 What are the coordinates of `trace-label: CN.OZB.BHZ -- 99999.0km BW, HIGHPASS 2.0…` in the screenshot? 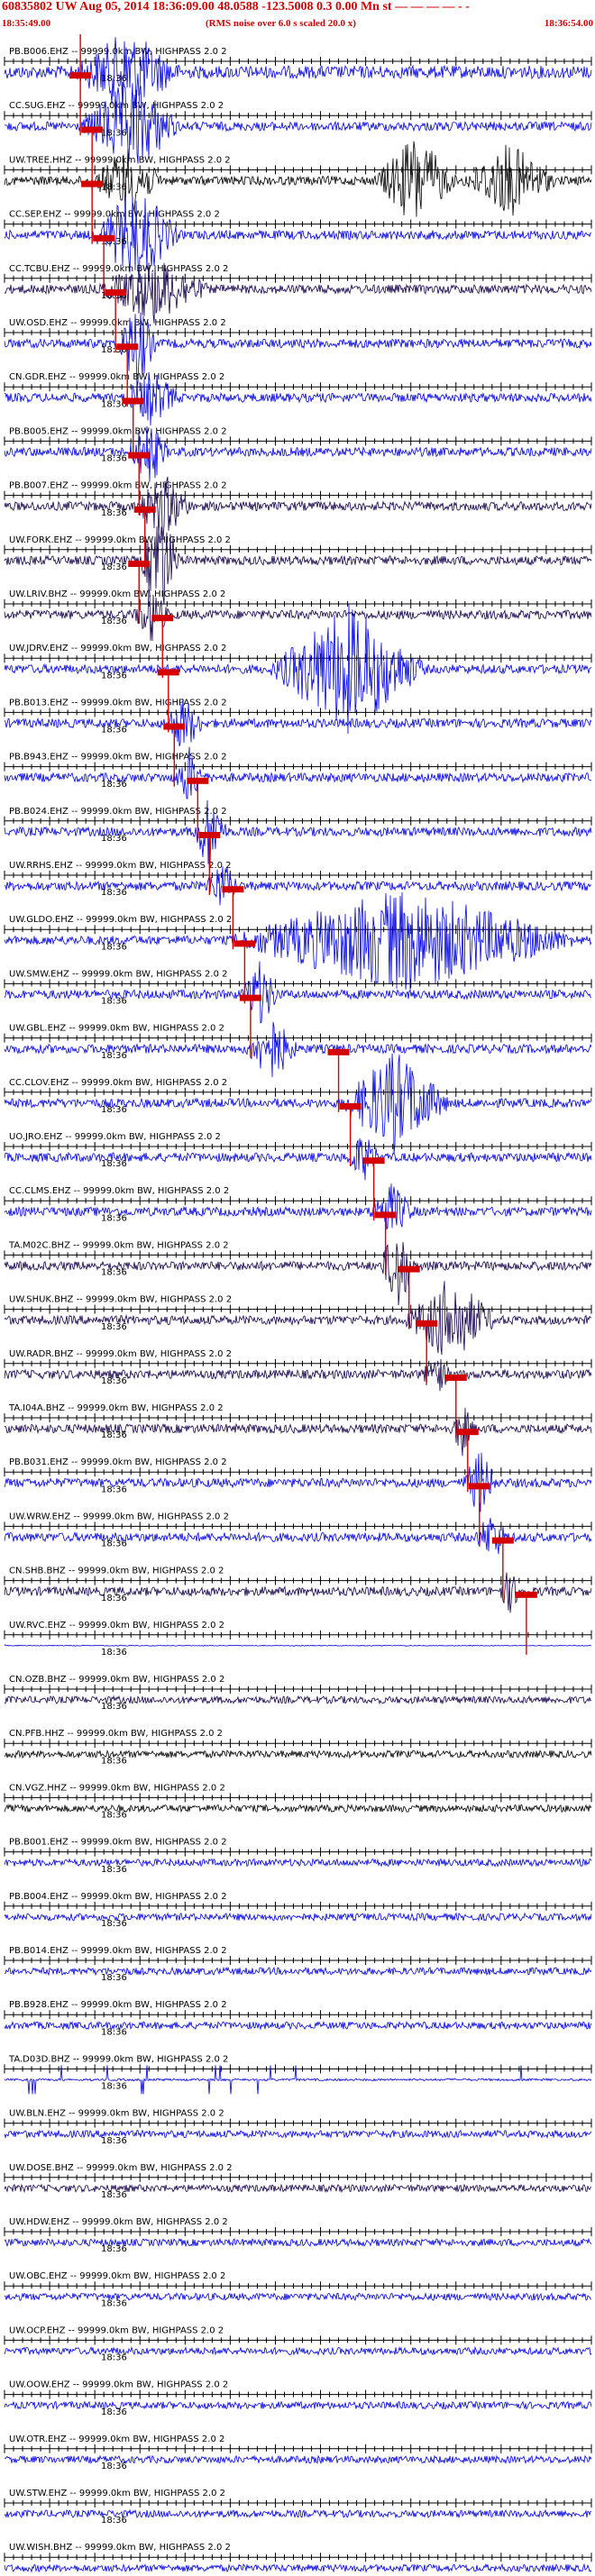 It's located at (117, 1680).